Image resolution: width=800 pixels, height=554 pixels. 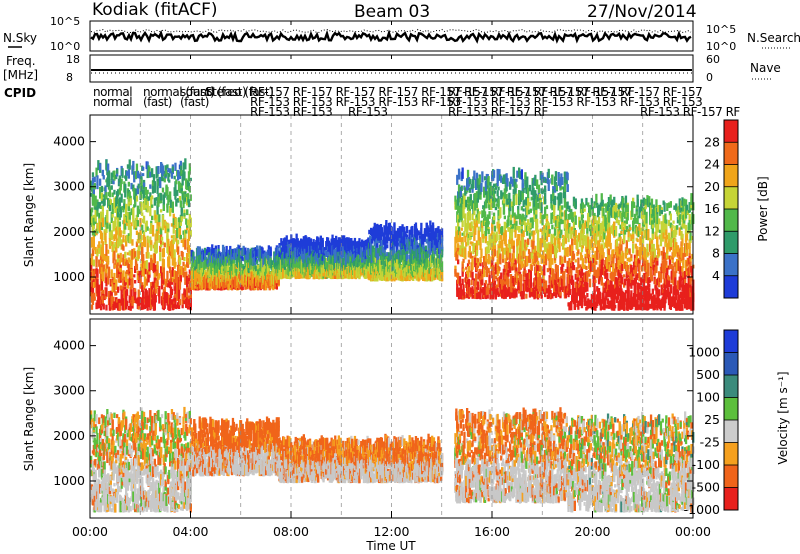 What do you see at coordinates (721, 46) in the screenshot?
I see `noise-right-tick-bottom: 10^0` at bounding box center [721, 46].